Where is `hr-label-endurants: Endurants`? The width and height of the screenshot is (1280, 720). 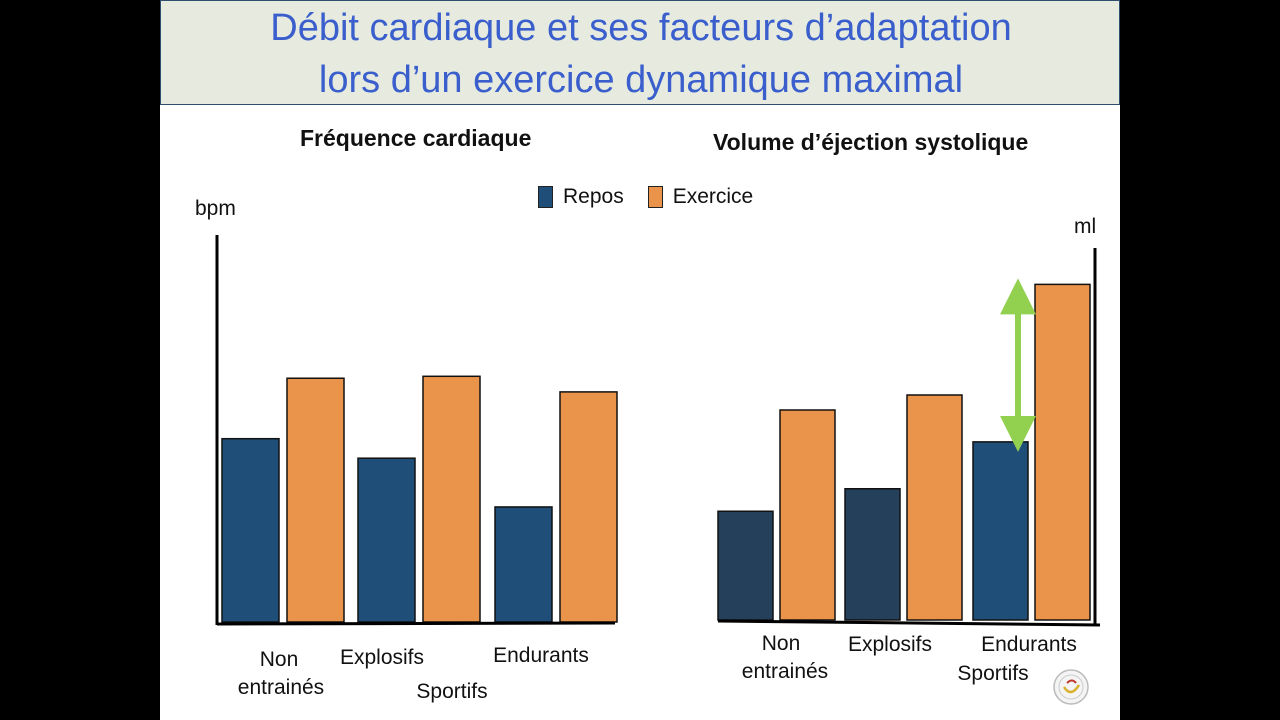 hr-label-endurants: Endurants is located at coordinates (541, 655).